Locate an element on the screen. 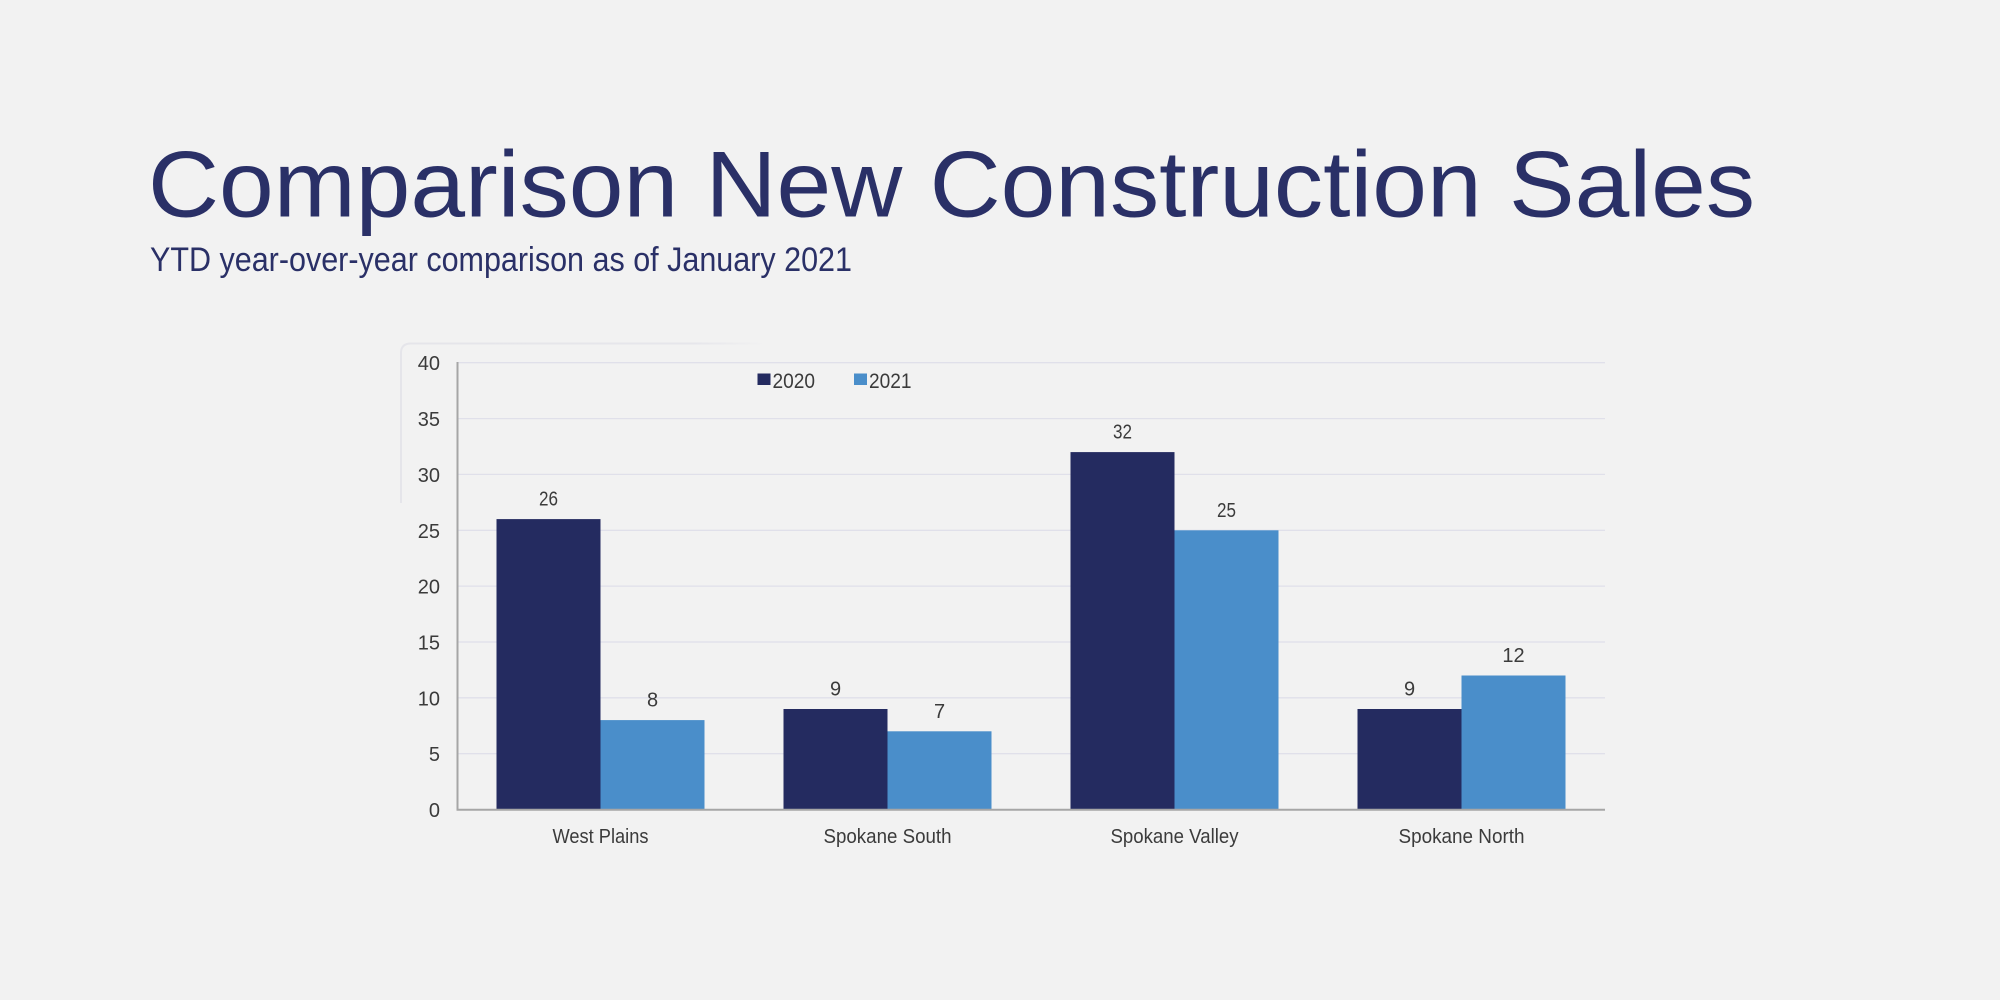  svg-text: 30 is located at coordinates (429, 476).